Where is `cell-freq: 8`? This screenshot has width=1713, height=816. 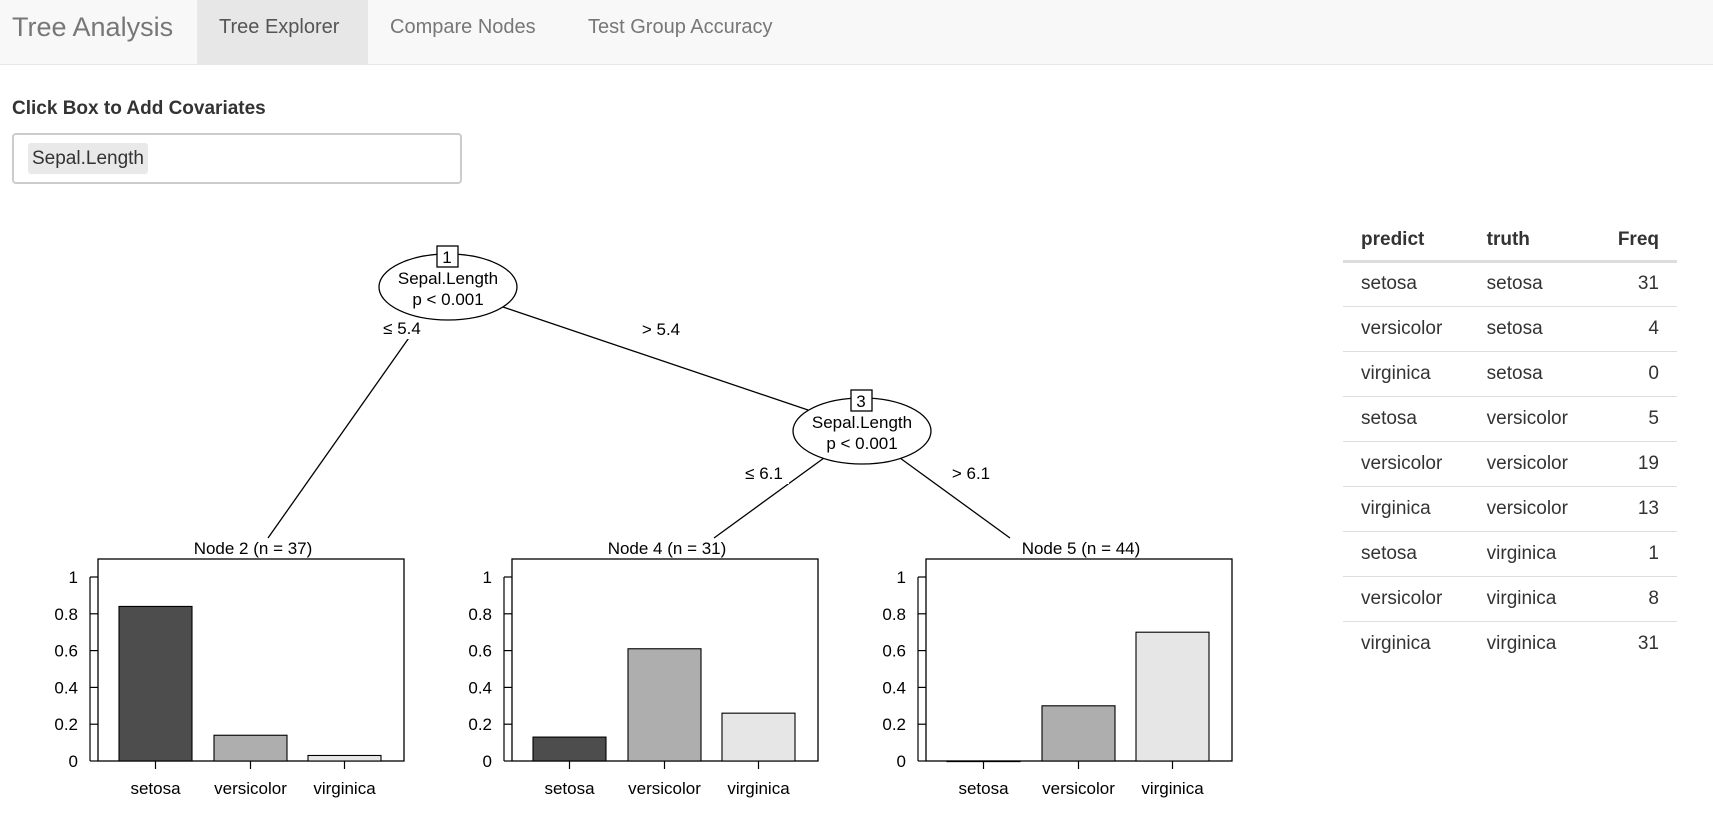 cell-freq: 8 is located at coordinates (1635, 598).